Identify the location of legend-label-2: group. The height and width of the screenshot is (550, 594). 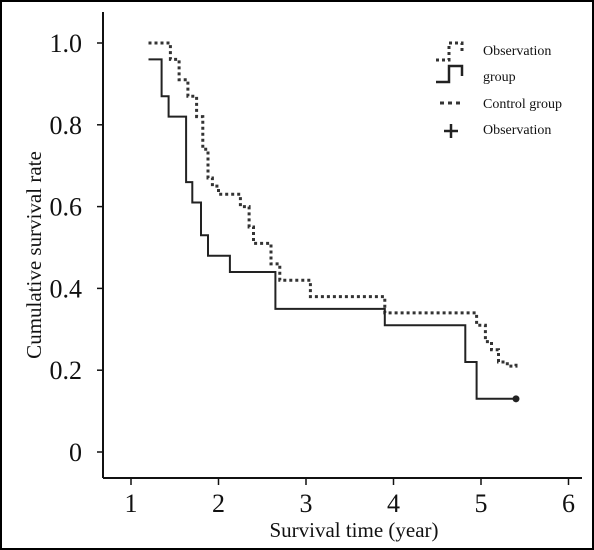
(499, 77).